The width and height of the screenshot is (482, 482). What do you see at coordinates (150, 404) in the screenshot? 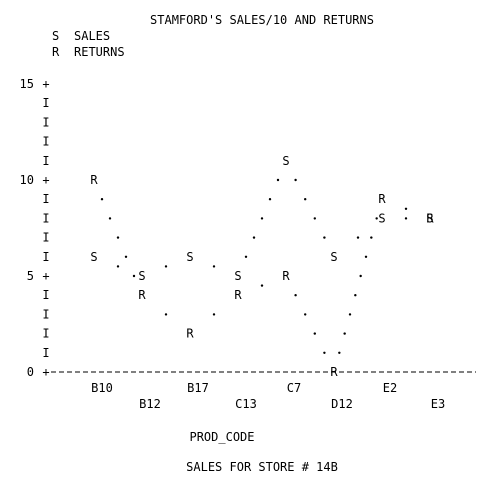
I see `x-tick-label: B12` at bounding box center [150, 404].